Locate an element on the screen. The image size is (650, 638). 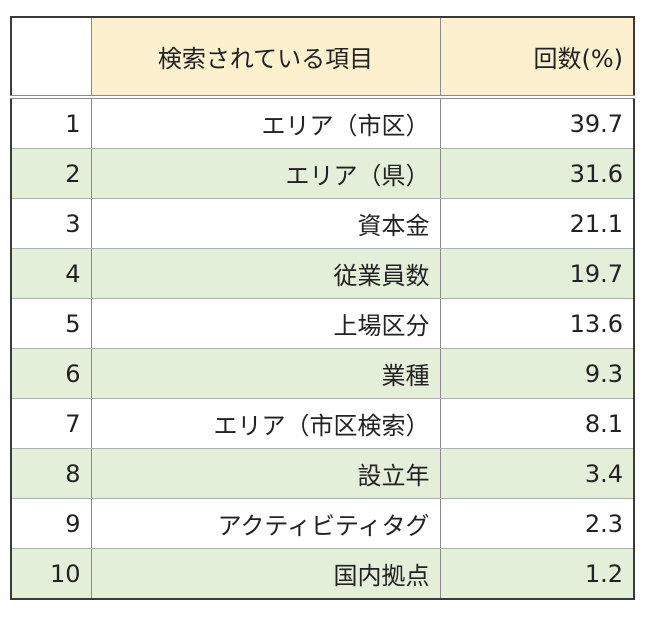
count-cell: 39.7 is located at coordinates (537, 122).